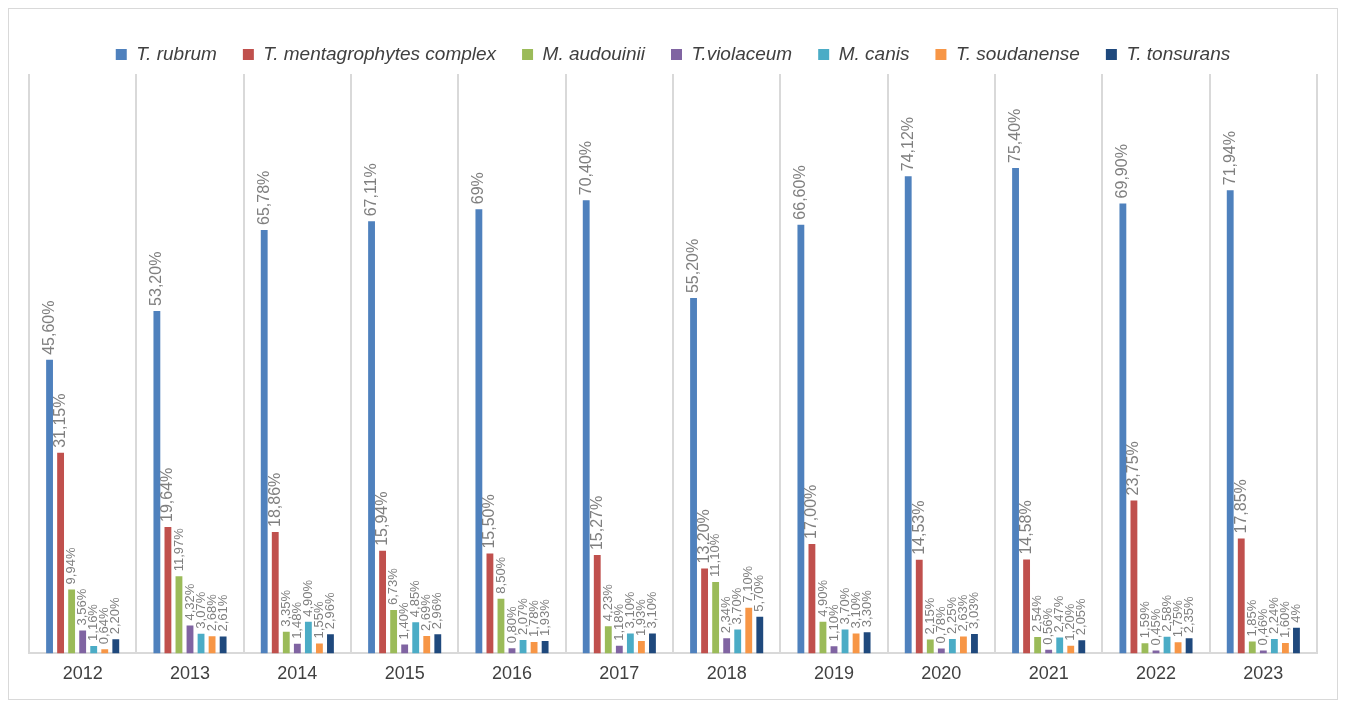 Image resolution: width=1346 pixels, height=707 pixels. I want to click on data-label: 71,94%, so click(1229, 158).